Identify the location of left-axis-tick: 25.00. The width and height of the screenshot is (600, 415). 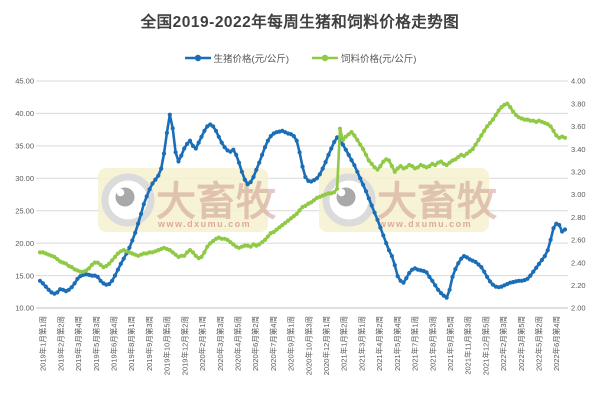
(24, 210).